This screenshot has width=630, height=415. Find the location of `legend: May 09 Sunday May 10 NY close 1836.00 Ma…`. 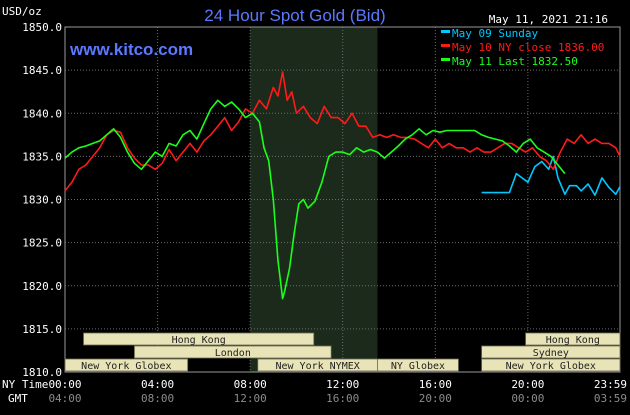

legend: May 09 Sunday May 10 NY close 1836.00 Ma… is located at coordinates (522, 47).